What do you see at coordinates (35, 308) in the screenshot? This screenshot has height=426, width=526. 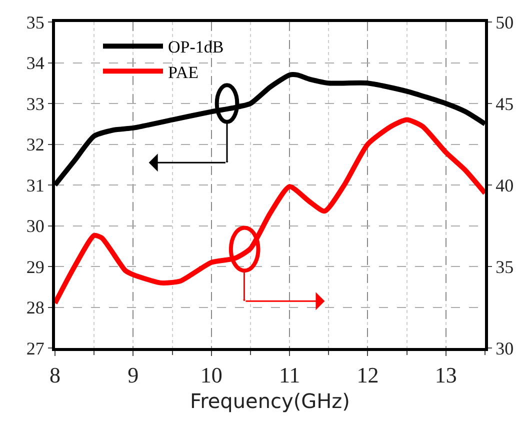 I see `y-tick-label: 28` at bounding box center [35, 308].